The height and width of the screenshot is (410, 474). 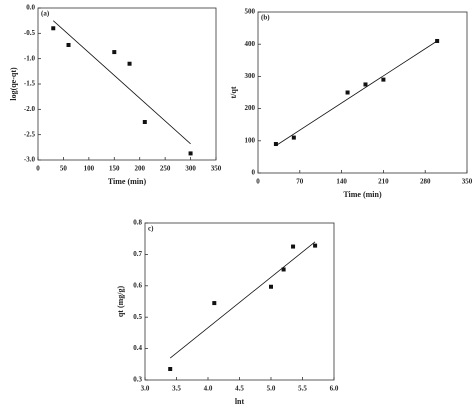 What do you see at coordinates (30, 33) in the screenshot?
I see `y-tick-label: -0.5` at bounding box center [30, 33].